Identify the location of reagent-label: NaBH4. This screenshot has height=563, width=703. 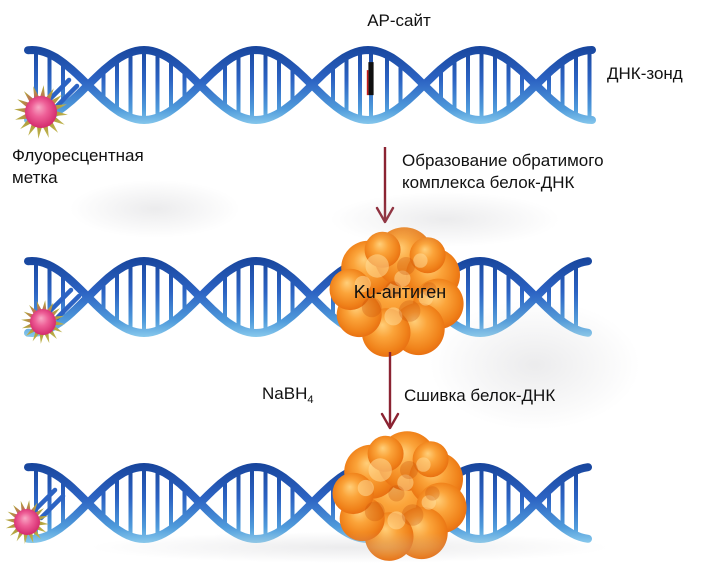
(287, 397).